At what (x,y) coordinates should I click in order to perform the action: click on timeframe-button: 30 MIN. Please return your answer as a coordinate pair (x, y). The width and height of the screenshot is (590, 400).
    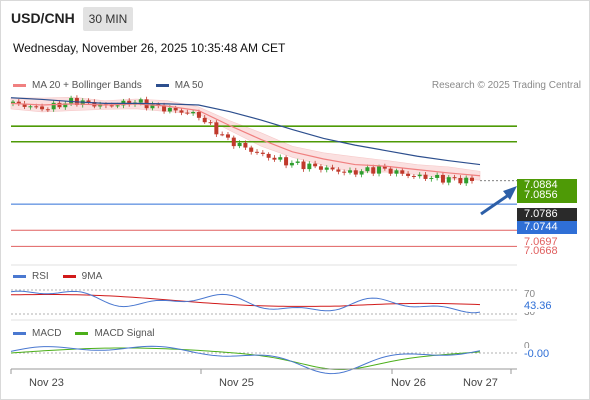
    Looking at the image, I should click on (108, 19).